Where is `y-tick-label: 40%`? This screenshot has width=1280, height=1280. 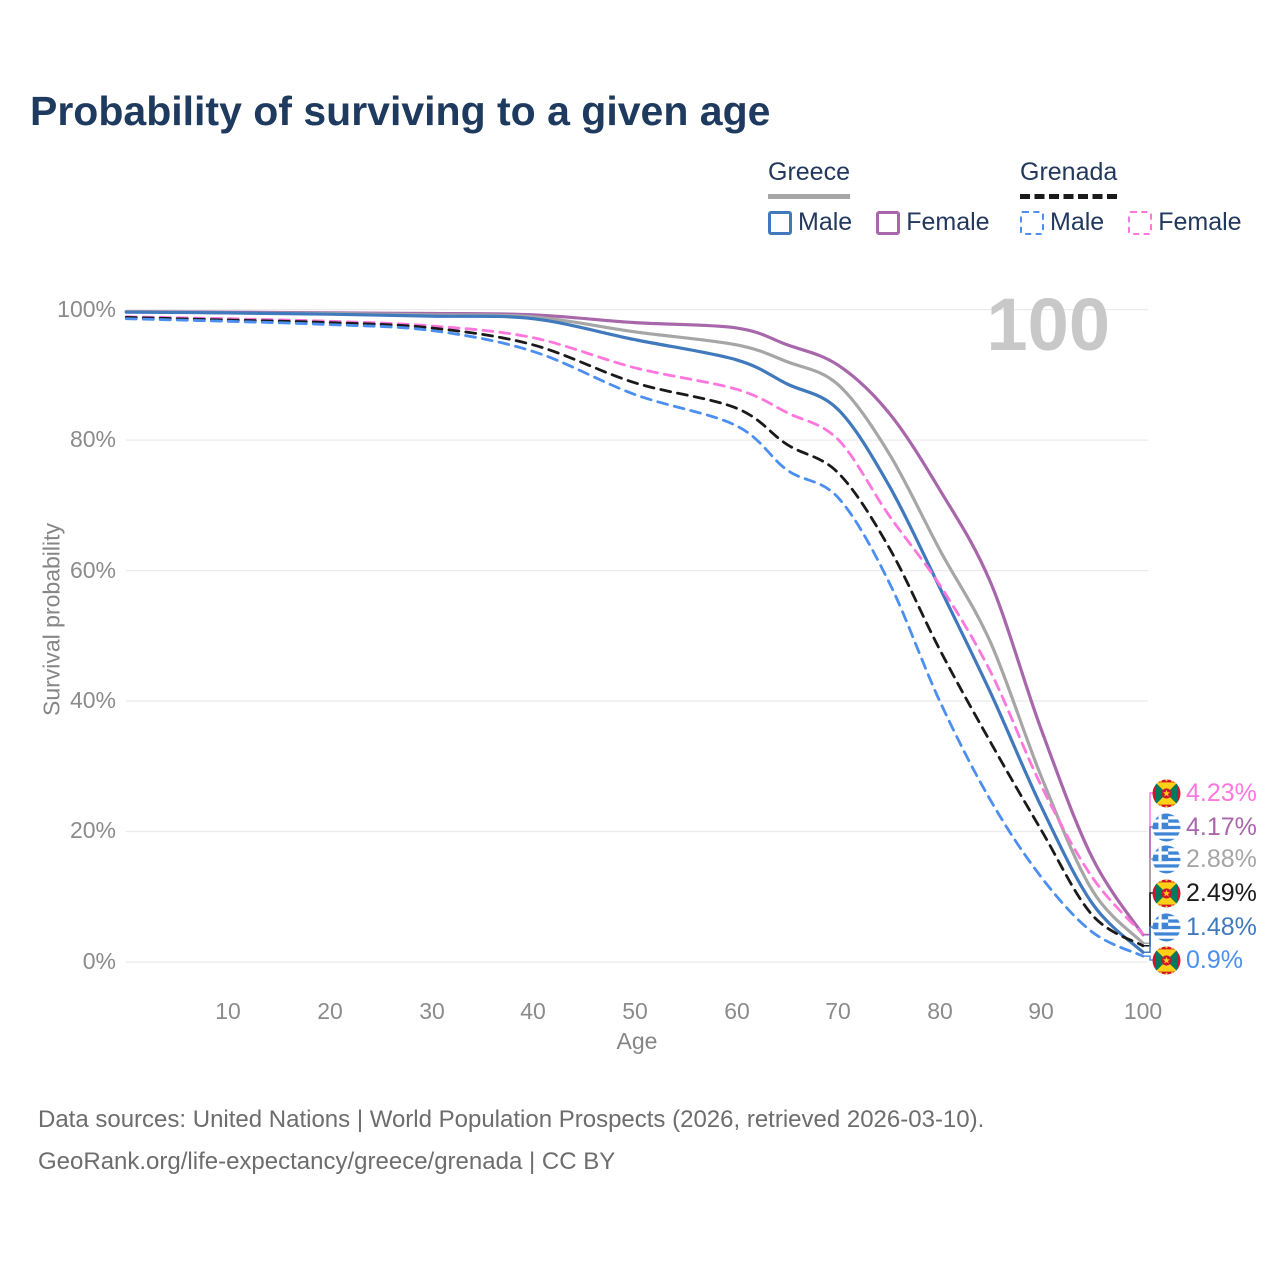
y-tick-label: 40% is located at coordinates (92, 700).